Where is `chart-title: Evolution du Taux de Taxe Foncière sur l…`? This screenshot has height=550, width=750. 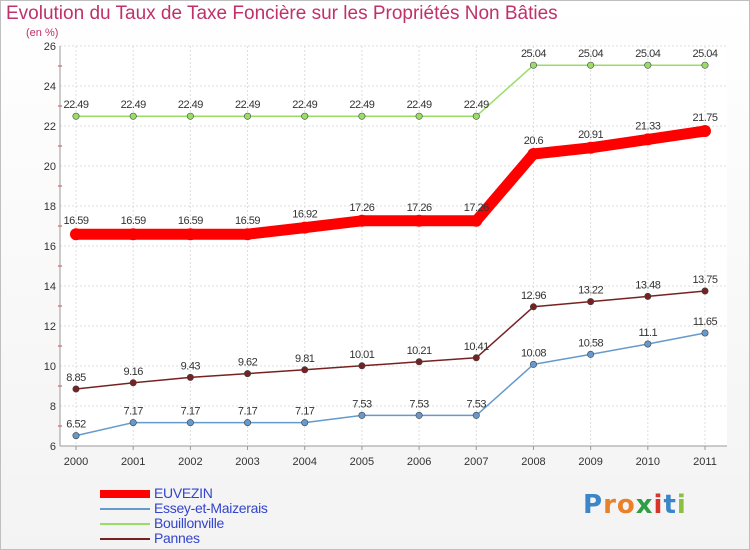
chart-title: Evolution du Taux de Taxe Foncière sur l… is located at coordinates (282, 13).